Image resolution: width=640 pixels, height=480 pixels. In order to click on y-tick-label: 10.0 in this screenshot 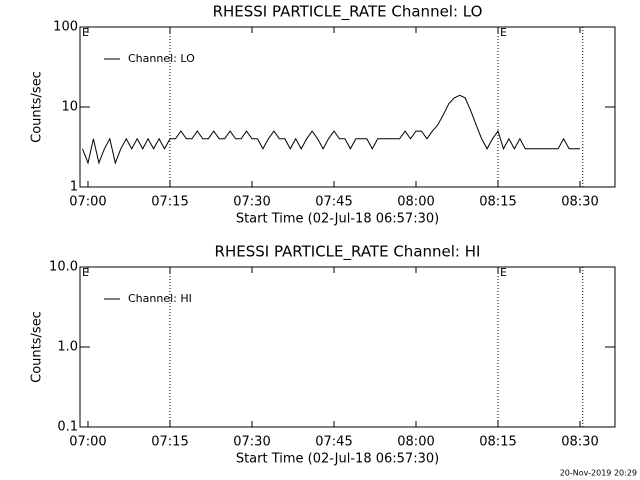, I will do `click(63, 267)`.